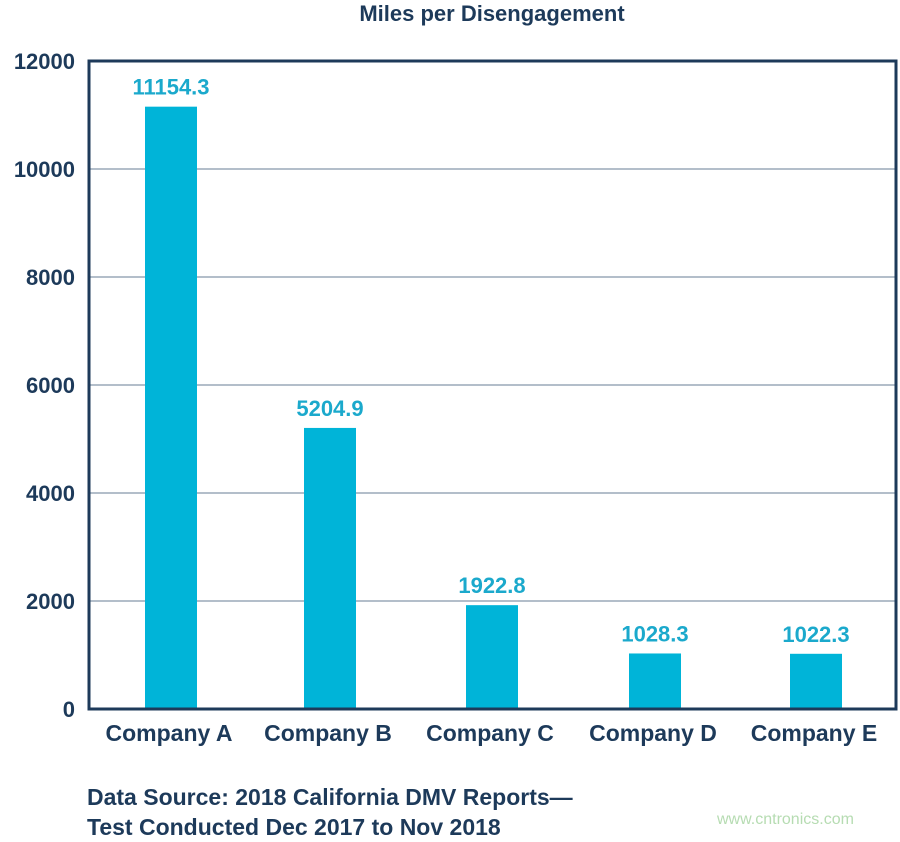 This screenshot has height=842, width=900. What do you see at coordinates (785, 819) in the screenshot?
I see `watermark: www.cntronics.com` at bounding box center [785, 819].